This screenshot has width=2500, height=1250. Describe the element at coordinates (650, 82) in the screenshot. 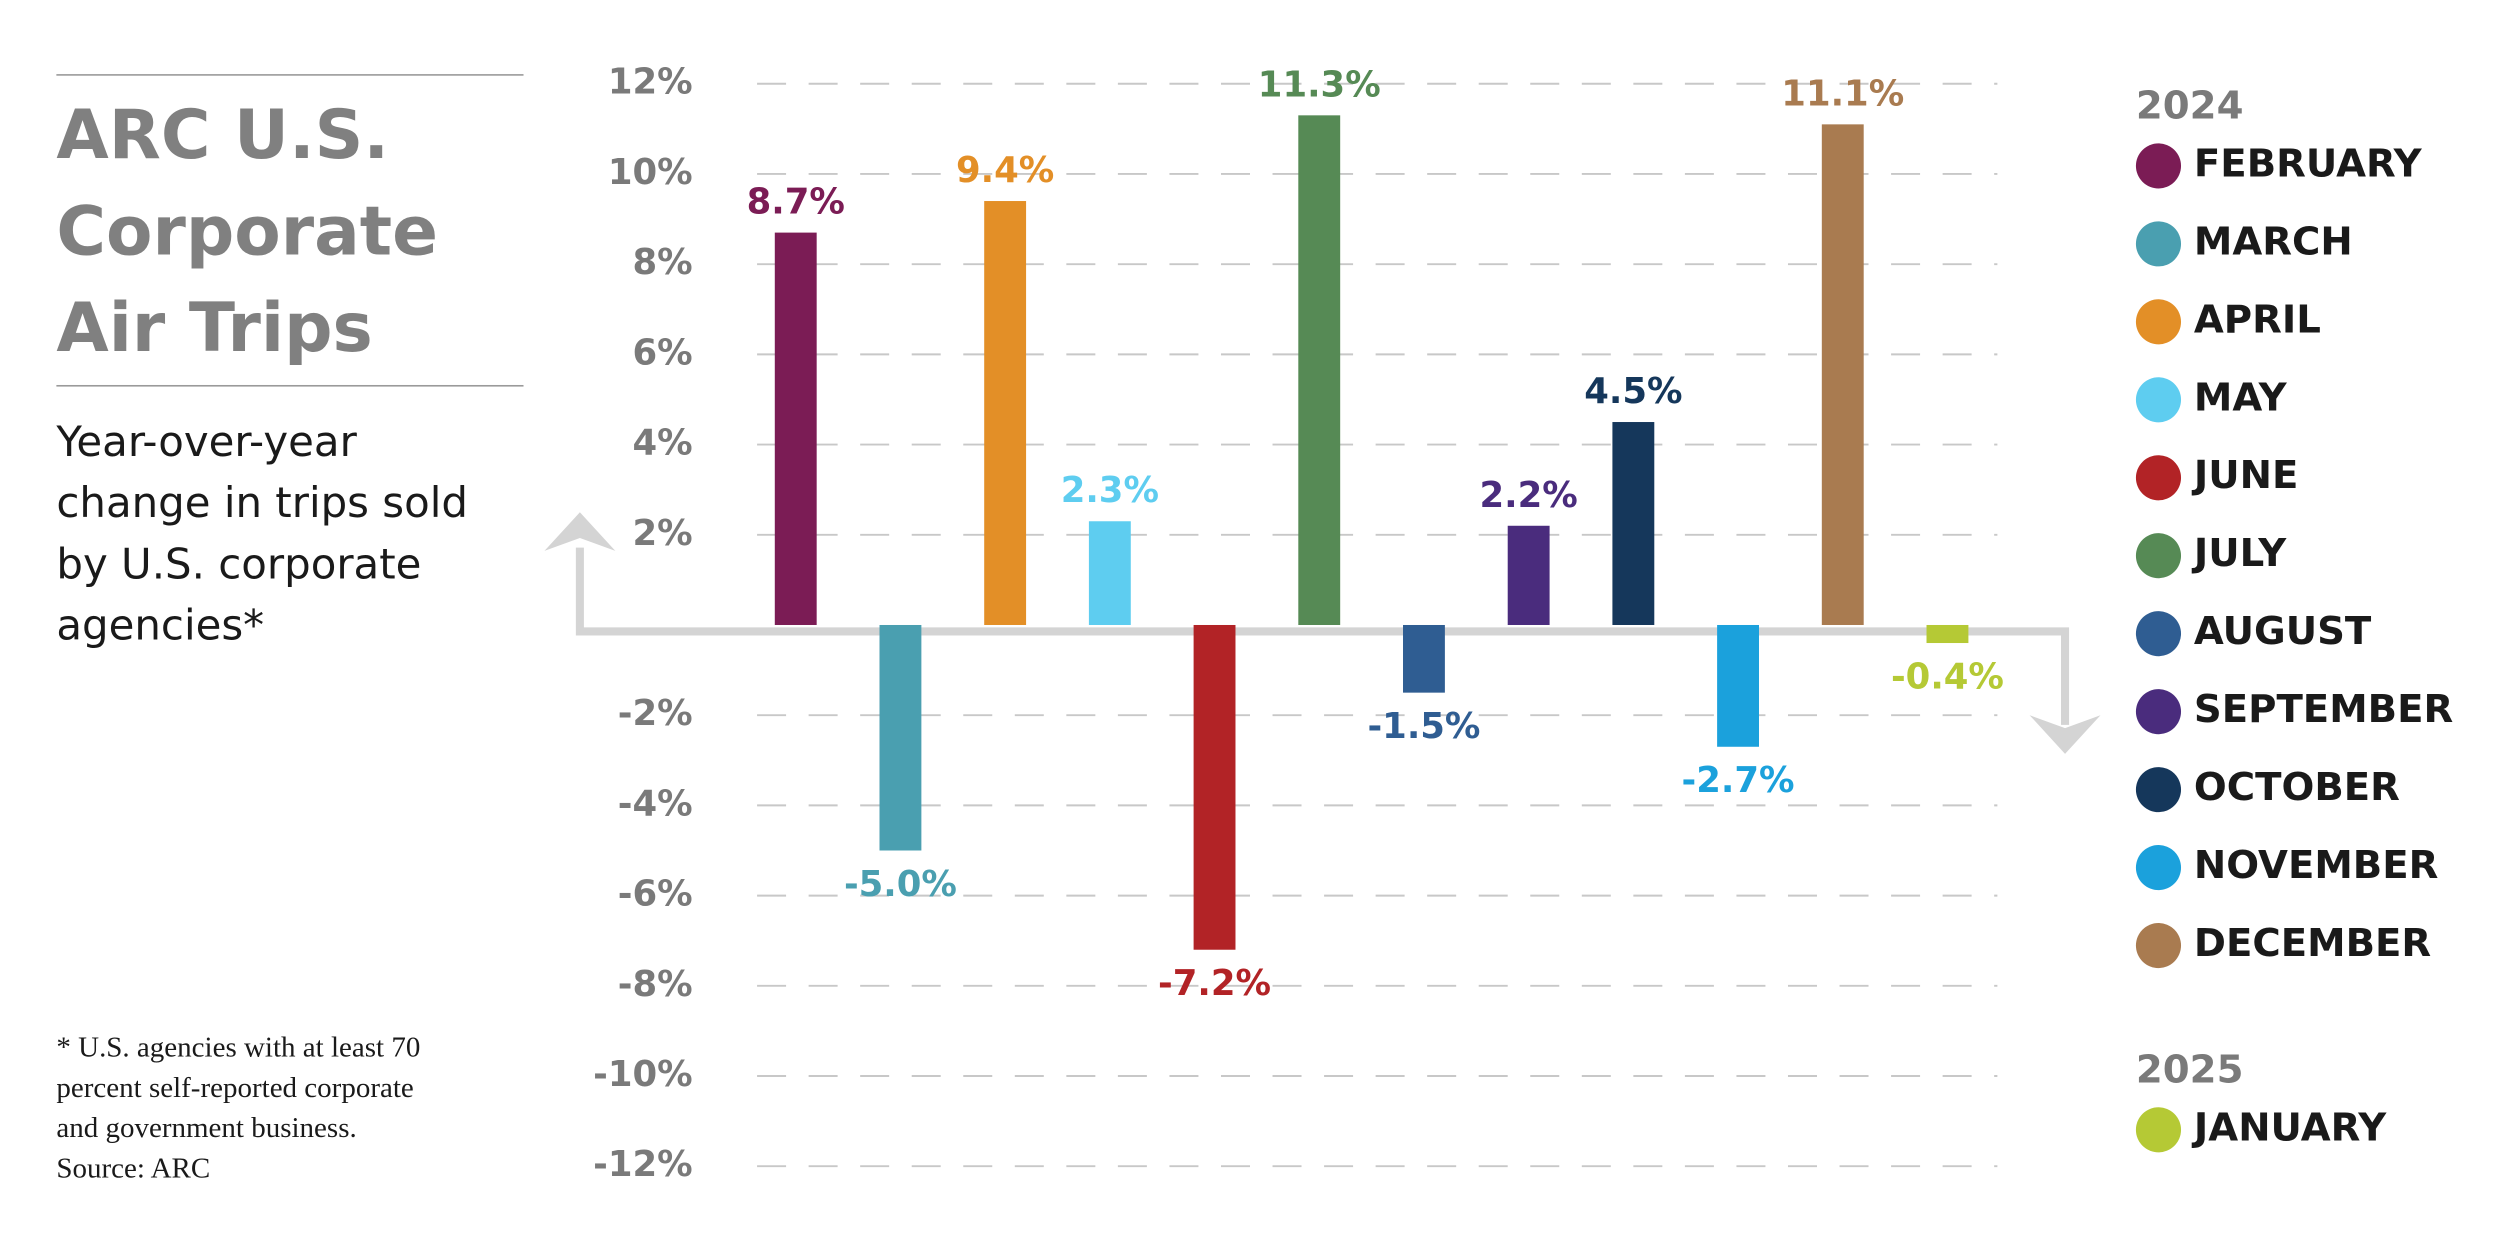

I see `y-tick-label: 12%` at that location.